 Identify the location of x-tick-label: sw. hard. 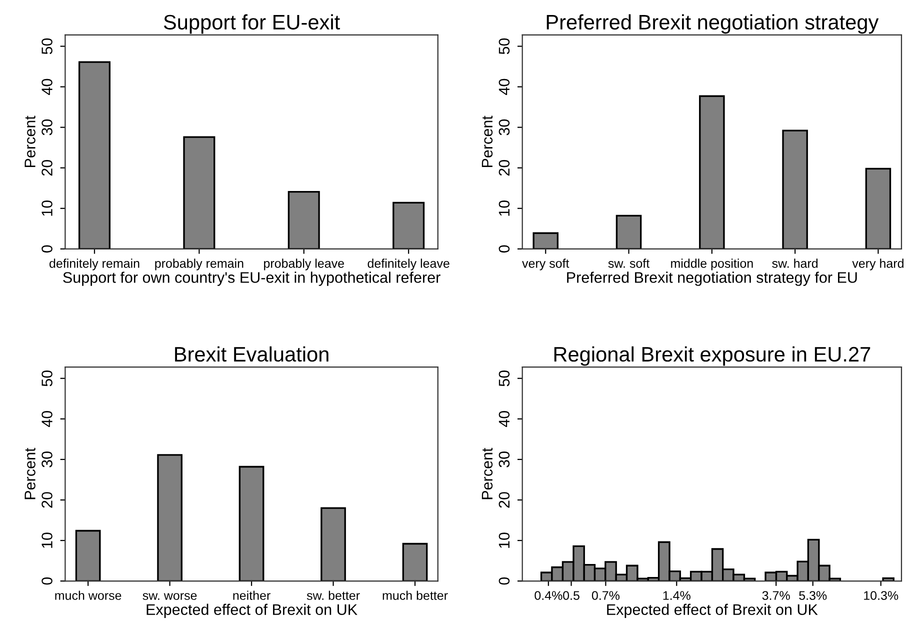
(795, 263).